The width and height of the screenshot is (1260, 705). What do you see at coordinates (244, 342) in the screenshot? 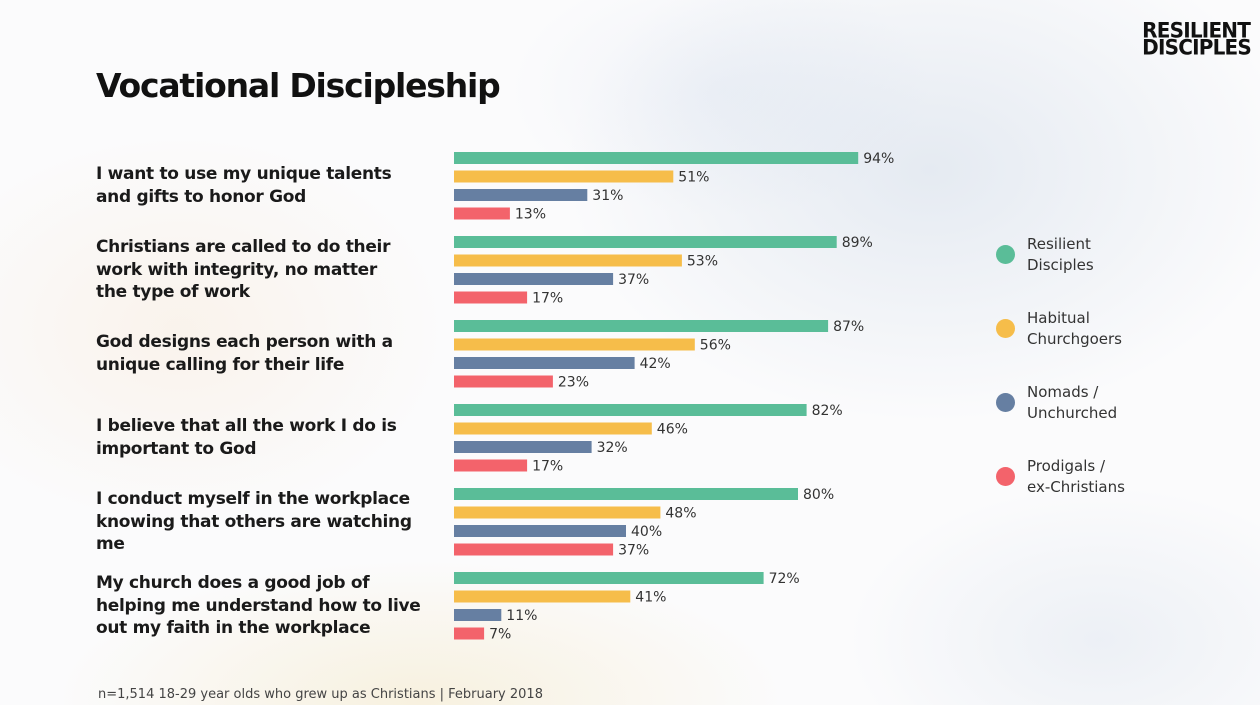
I see `category-label-line: God designs each person with a` at bounding box center [244, 342].